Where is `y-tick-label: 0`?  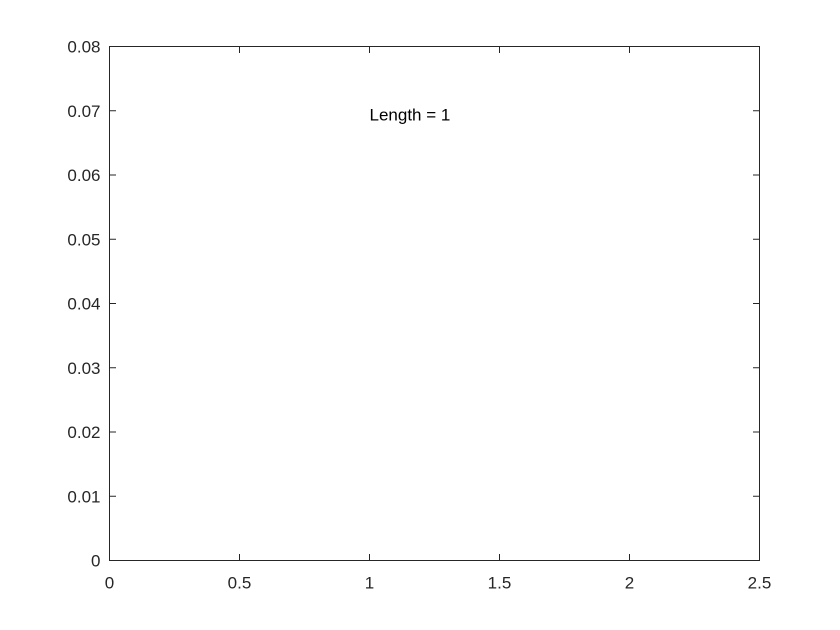
y-tick-label: 0 is located at coordinates (95, 561).